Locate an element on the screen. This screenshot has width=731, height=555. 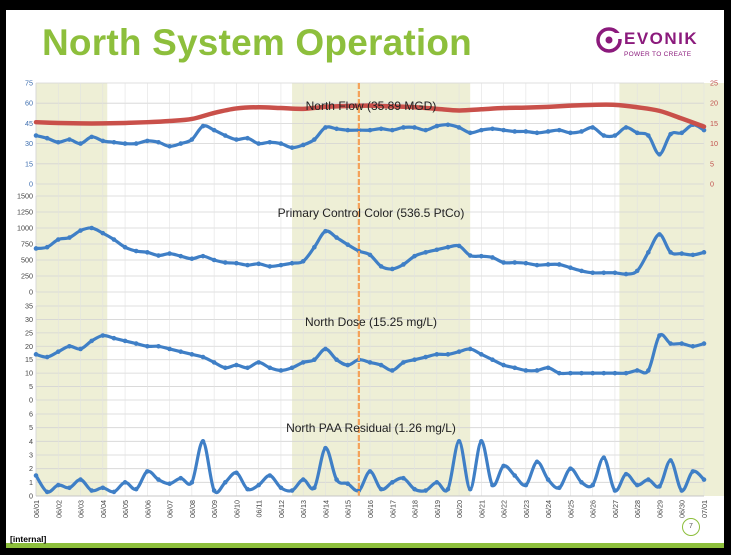
x-tick-label: 06/08 is located at coordinates (192, 509).